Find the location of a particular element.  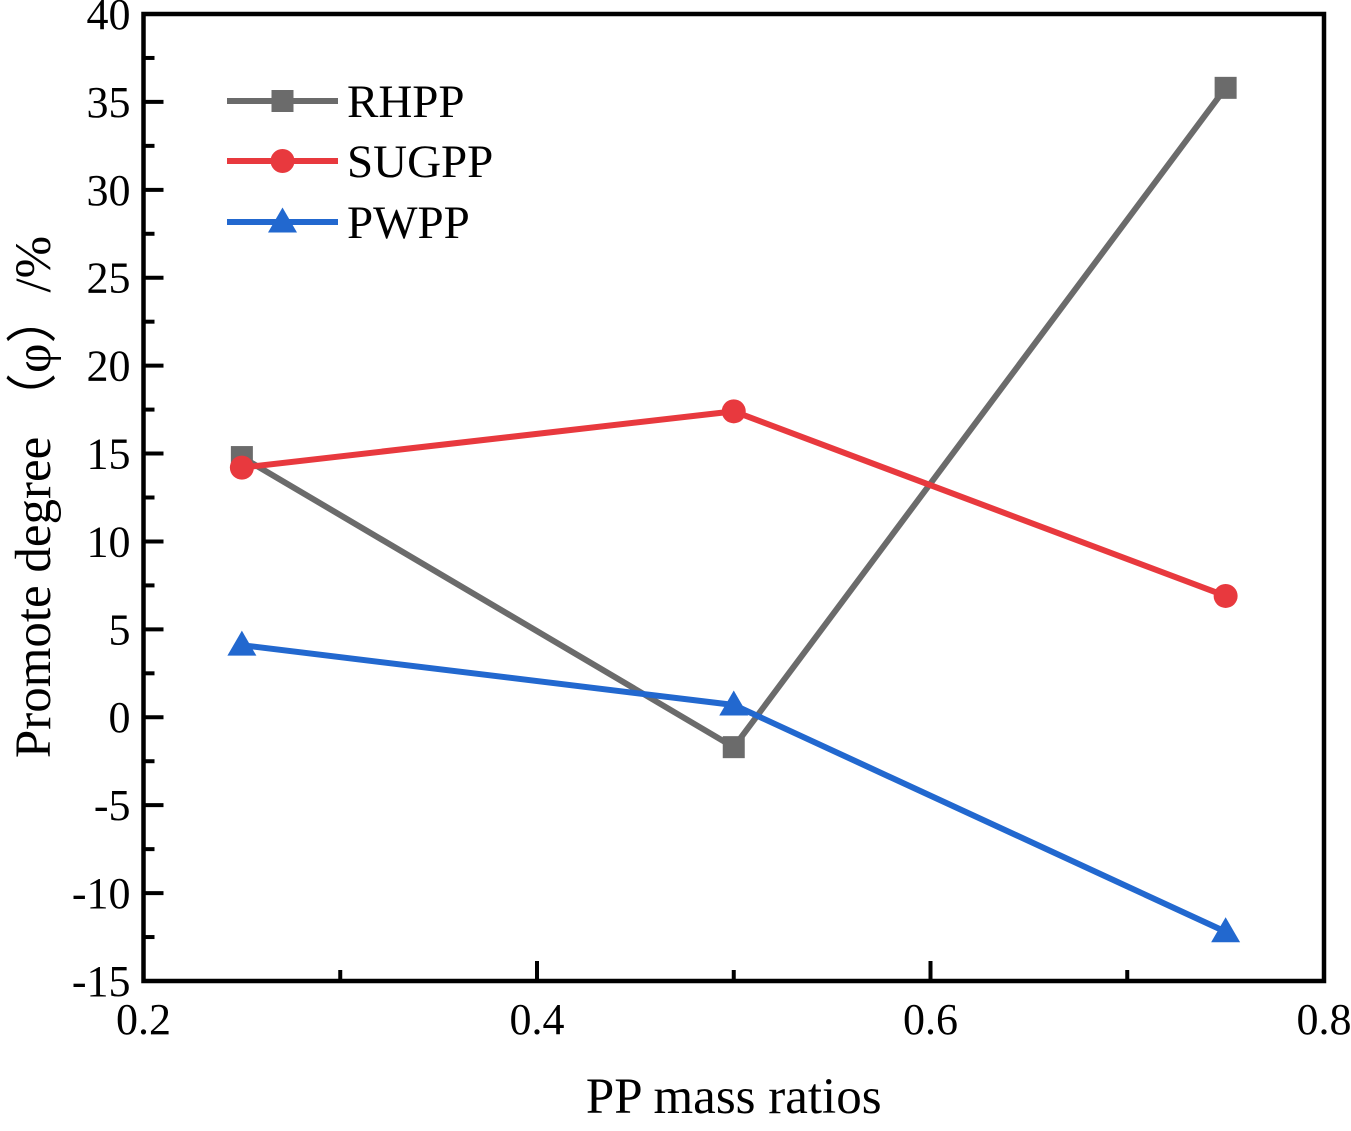

y-tick-label: 30 is located at coordinates (109, 190).